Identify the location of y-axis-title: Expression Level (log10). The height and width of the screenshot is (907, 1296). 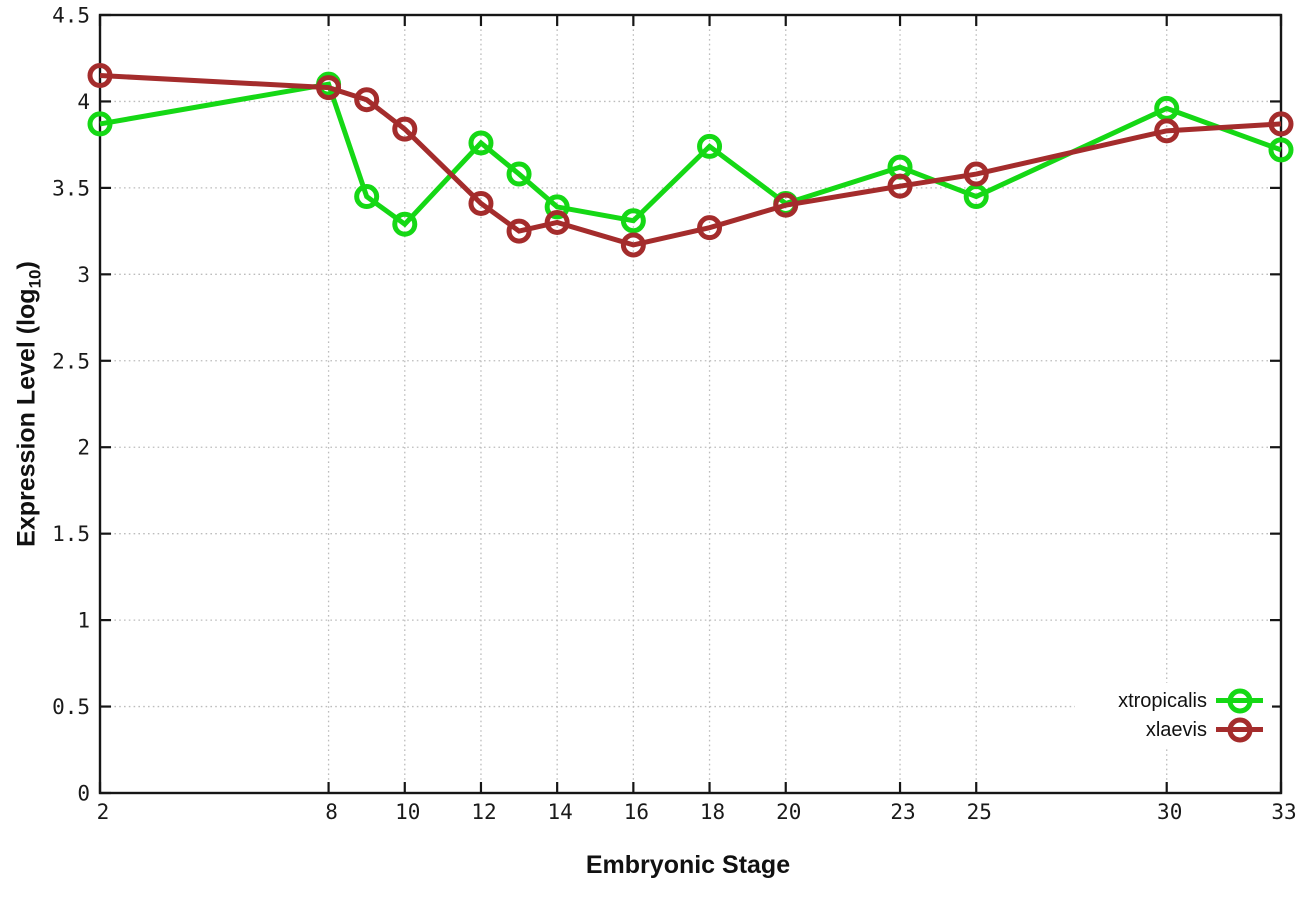
(28, 404).